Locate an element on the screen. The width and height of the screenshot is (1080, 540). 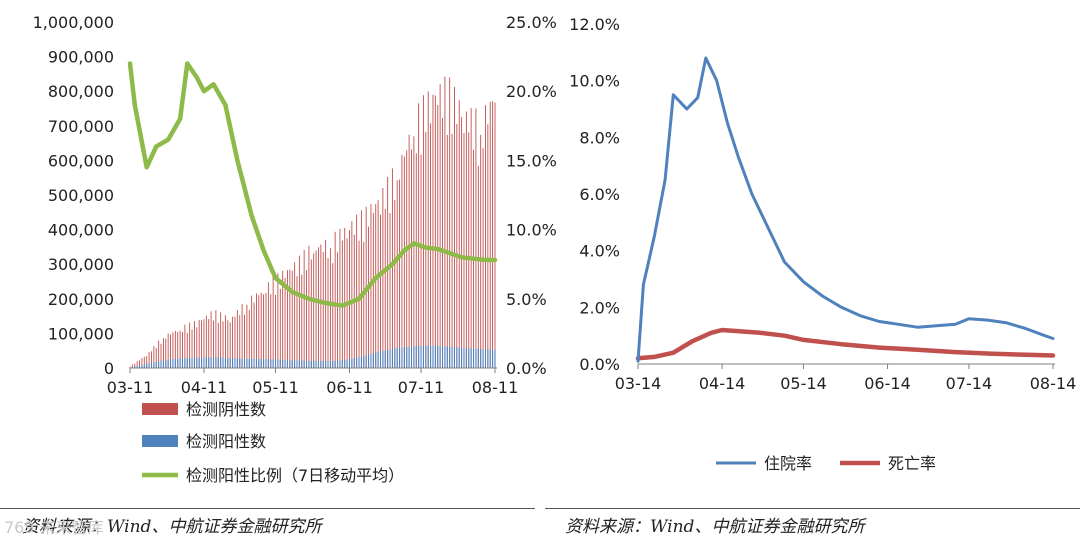
legend-swatch-positive is located at coordinates (160, 441).